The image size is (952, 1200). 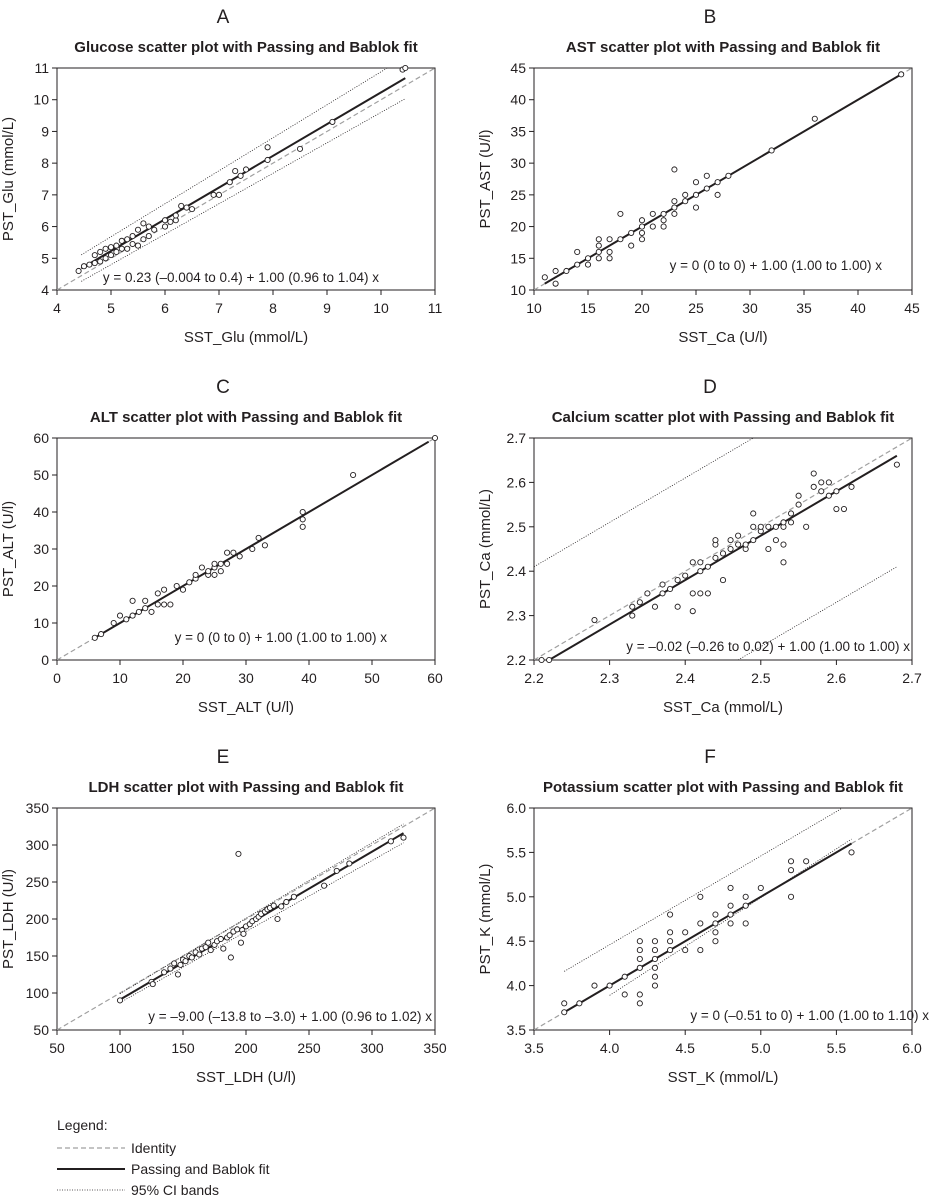 What do you see at coordinates (710, 17) in the screenshot?
I see `panel-letter: B` at bounding box center [710, 17].